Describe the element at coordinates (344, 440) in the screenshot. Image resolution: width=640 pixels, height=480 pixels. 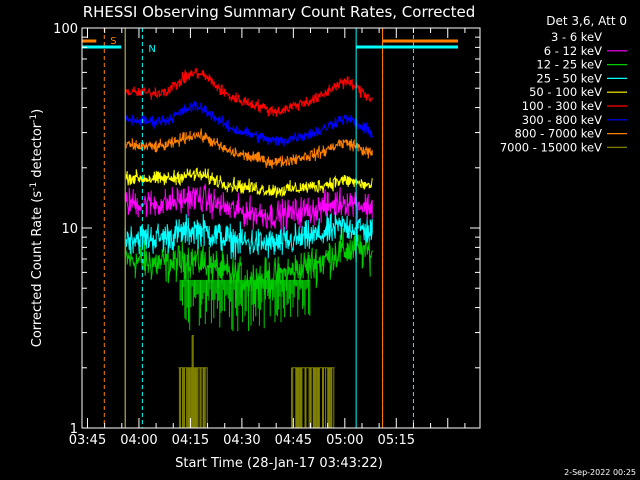
I see `x-tick-label: 05:00` at that location.